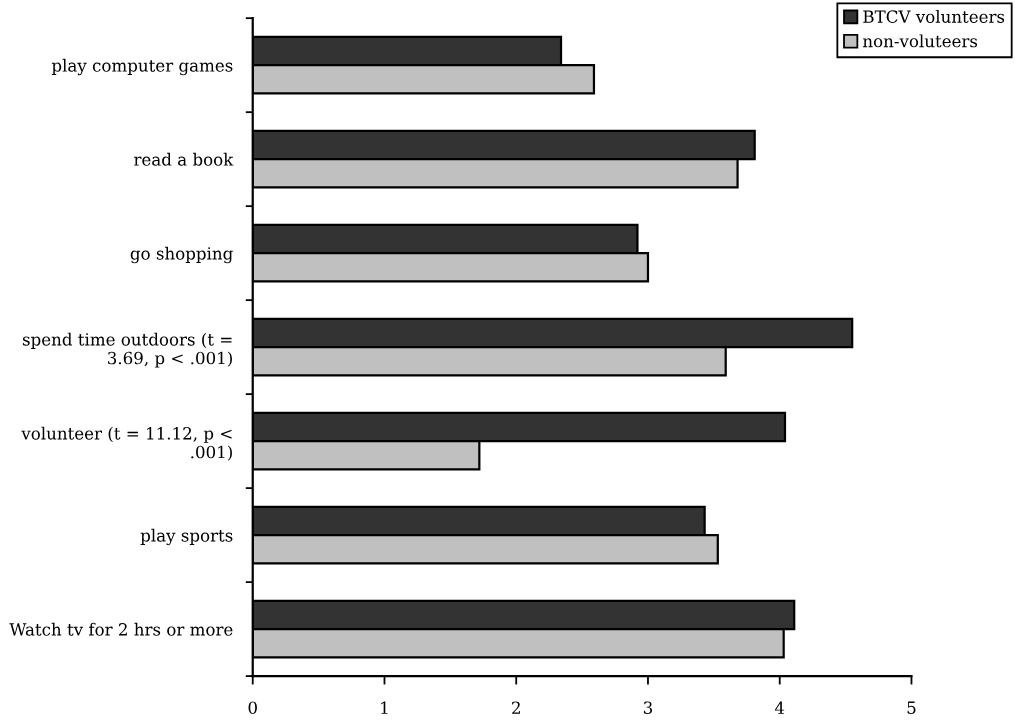 This screenshot has width=1015, height=727. I want to click on legend-label: BTCV volunteers, so click(934, 16).